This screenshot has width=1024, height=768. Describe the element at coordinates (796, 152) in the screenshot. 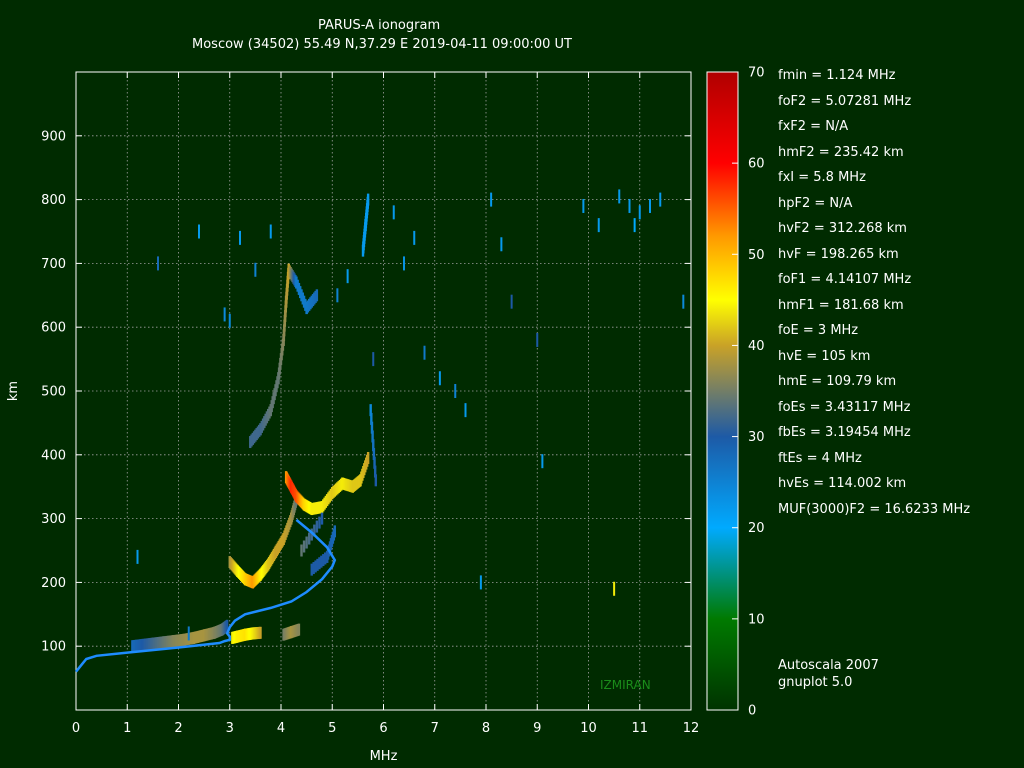

I see `param-name: hmF2` at that location.